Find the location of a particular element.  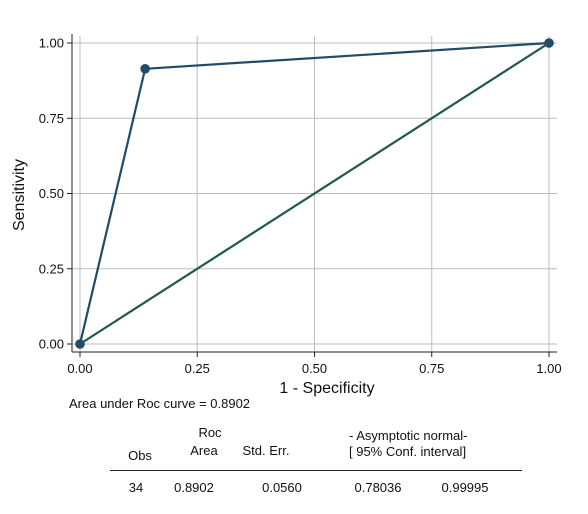

x-tick-label: 0.00 is located at coordinates (79, 368).